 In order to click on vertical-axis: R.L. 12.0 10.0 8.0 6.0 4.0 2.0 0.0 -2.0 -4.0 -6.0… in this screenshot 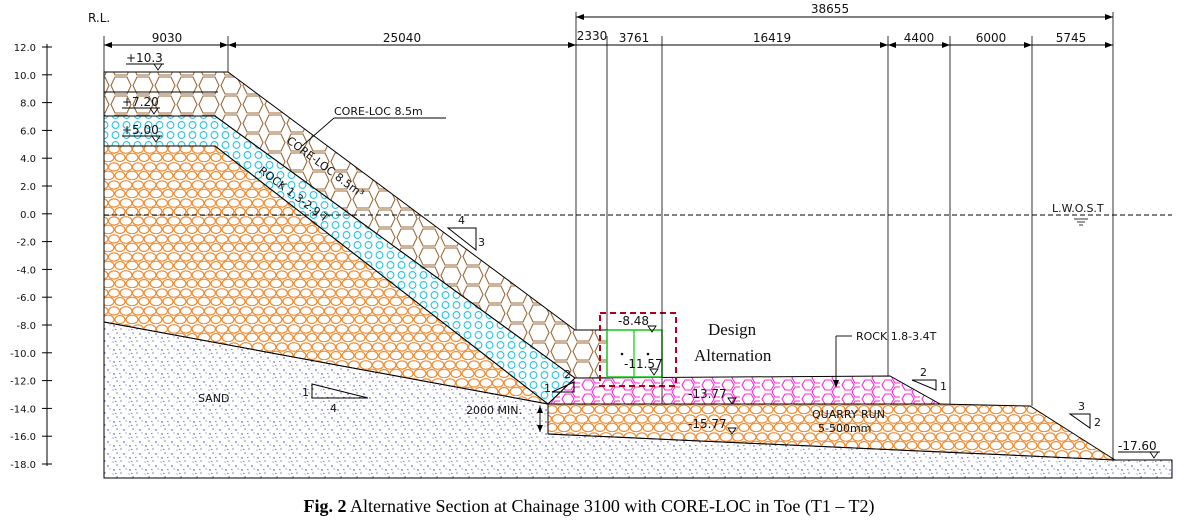, I will do `click(60, 241)`.